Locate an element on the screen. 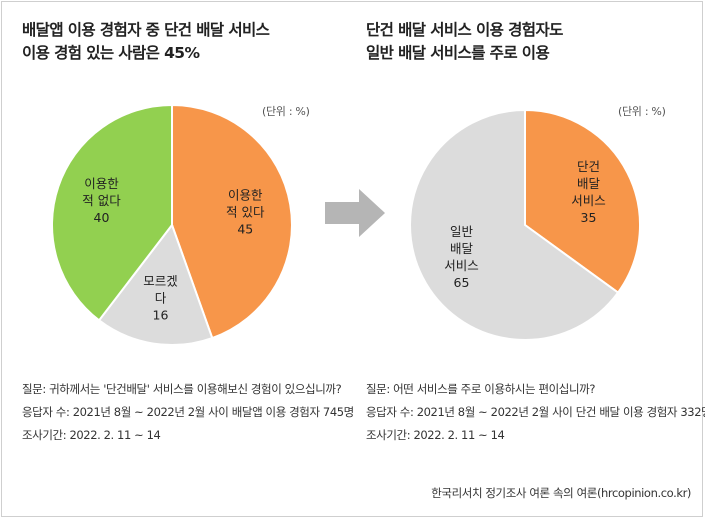 This screenshot has width=705, height=519. left-slice-label-line-0-0: 이용한 is located at coordinates (245, 194).